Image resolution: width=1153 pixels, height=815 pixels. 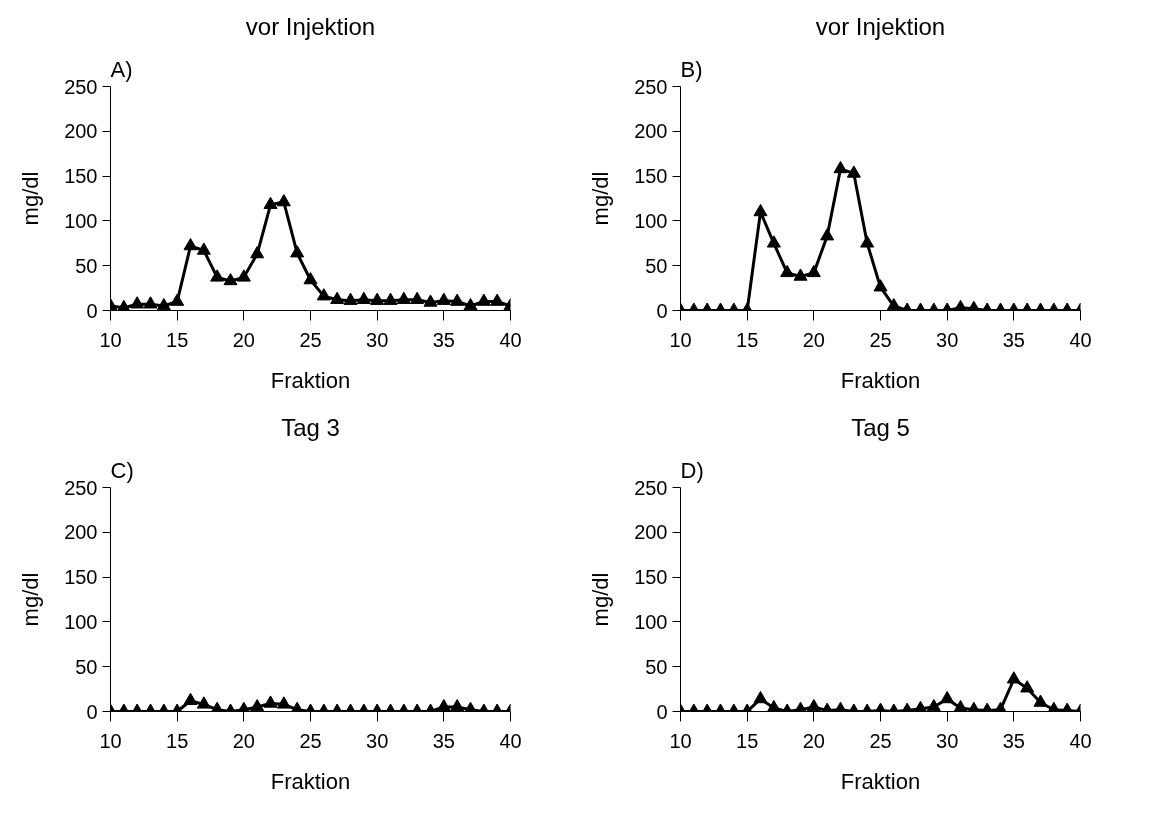 What do you see at coordinates (692, 470) in the screenshot?
I see `text: D)` at bounding box center [692, 470].